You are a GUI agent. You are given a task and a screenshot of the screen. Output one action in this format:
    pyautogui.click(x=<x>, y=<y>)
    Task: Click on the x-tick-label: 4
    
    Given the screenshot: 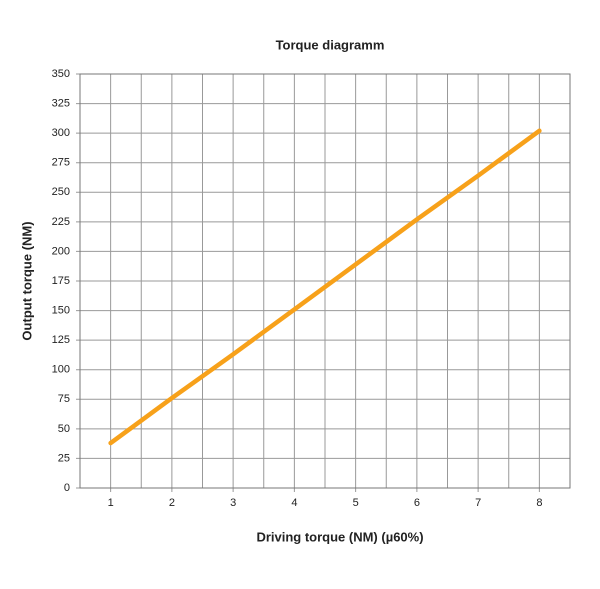 What is the action you would take?
    pyautogui.click(x=294, y=503)
    